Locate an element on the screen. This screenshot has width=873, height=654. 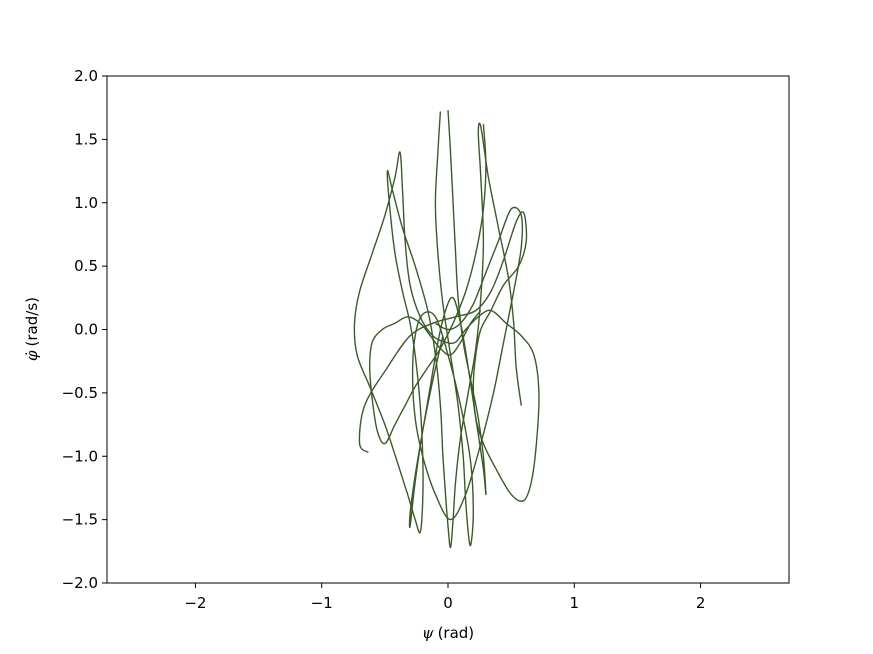
y-tick-label: −2.0 is located at coordinates (80, 583).